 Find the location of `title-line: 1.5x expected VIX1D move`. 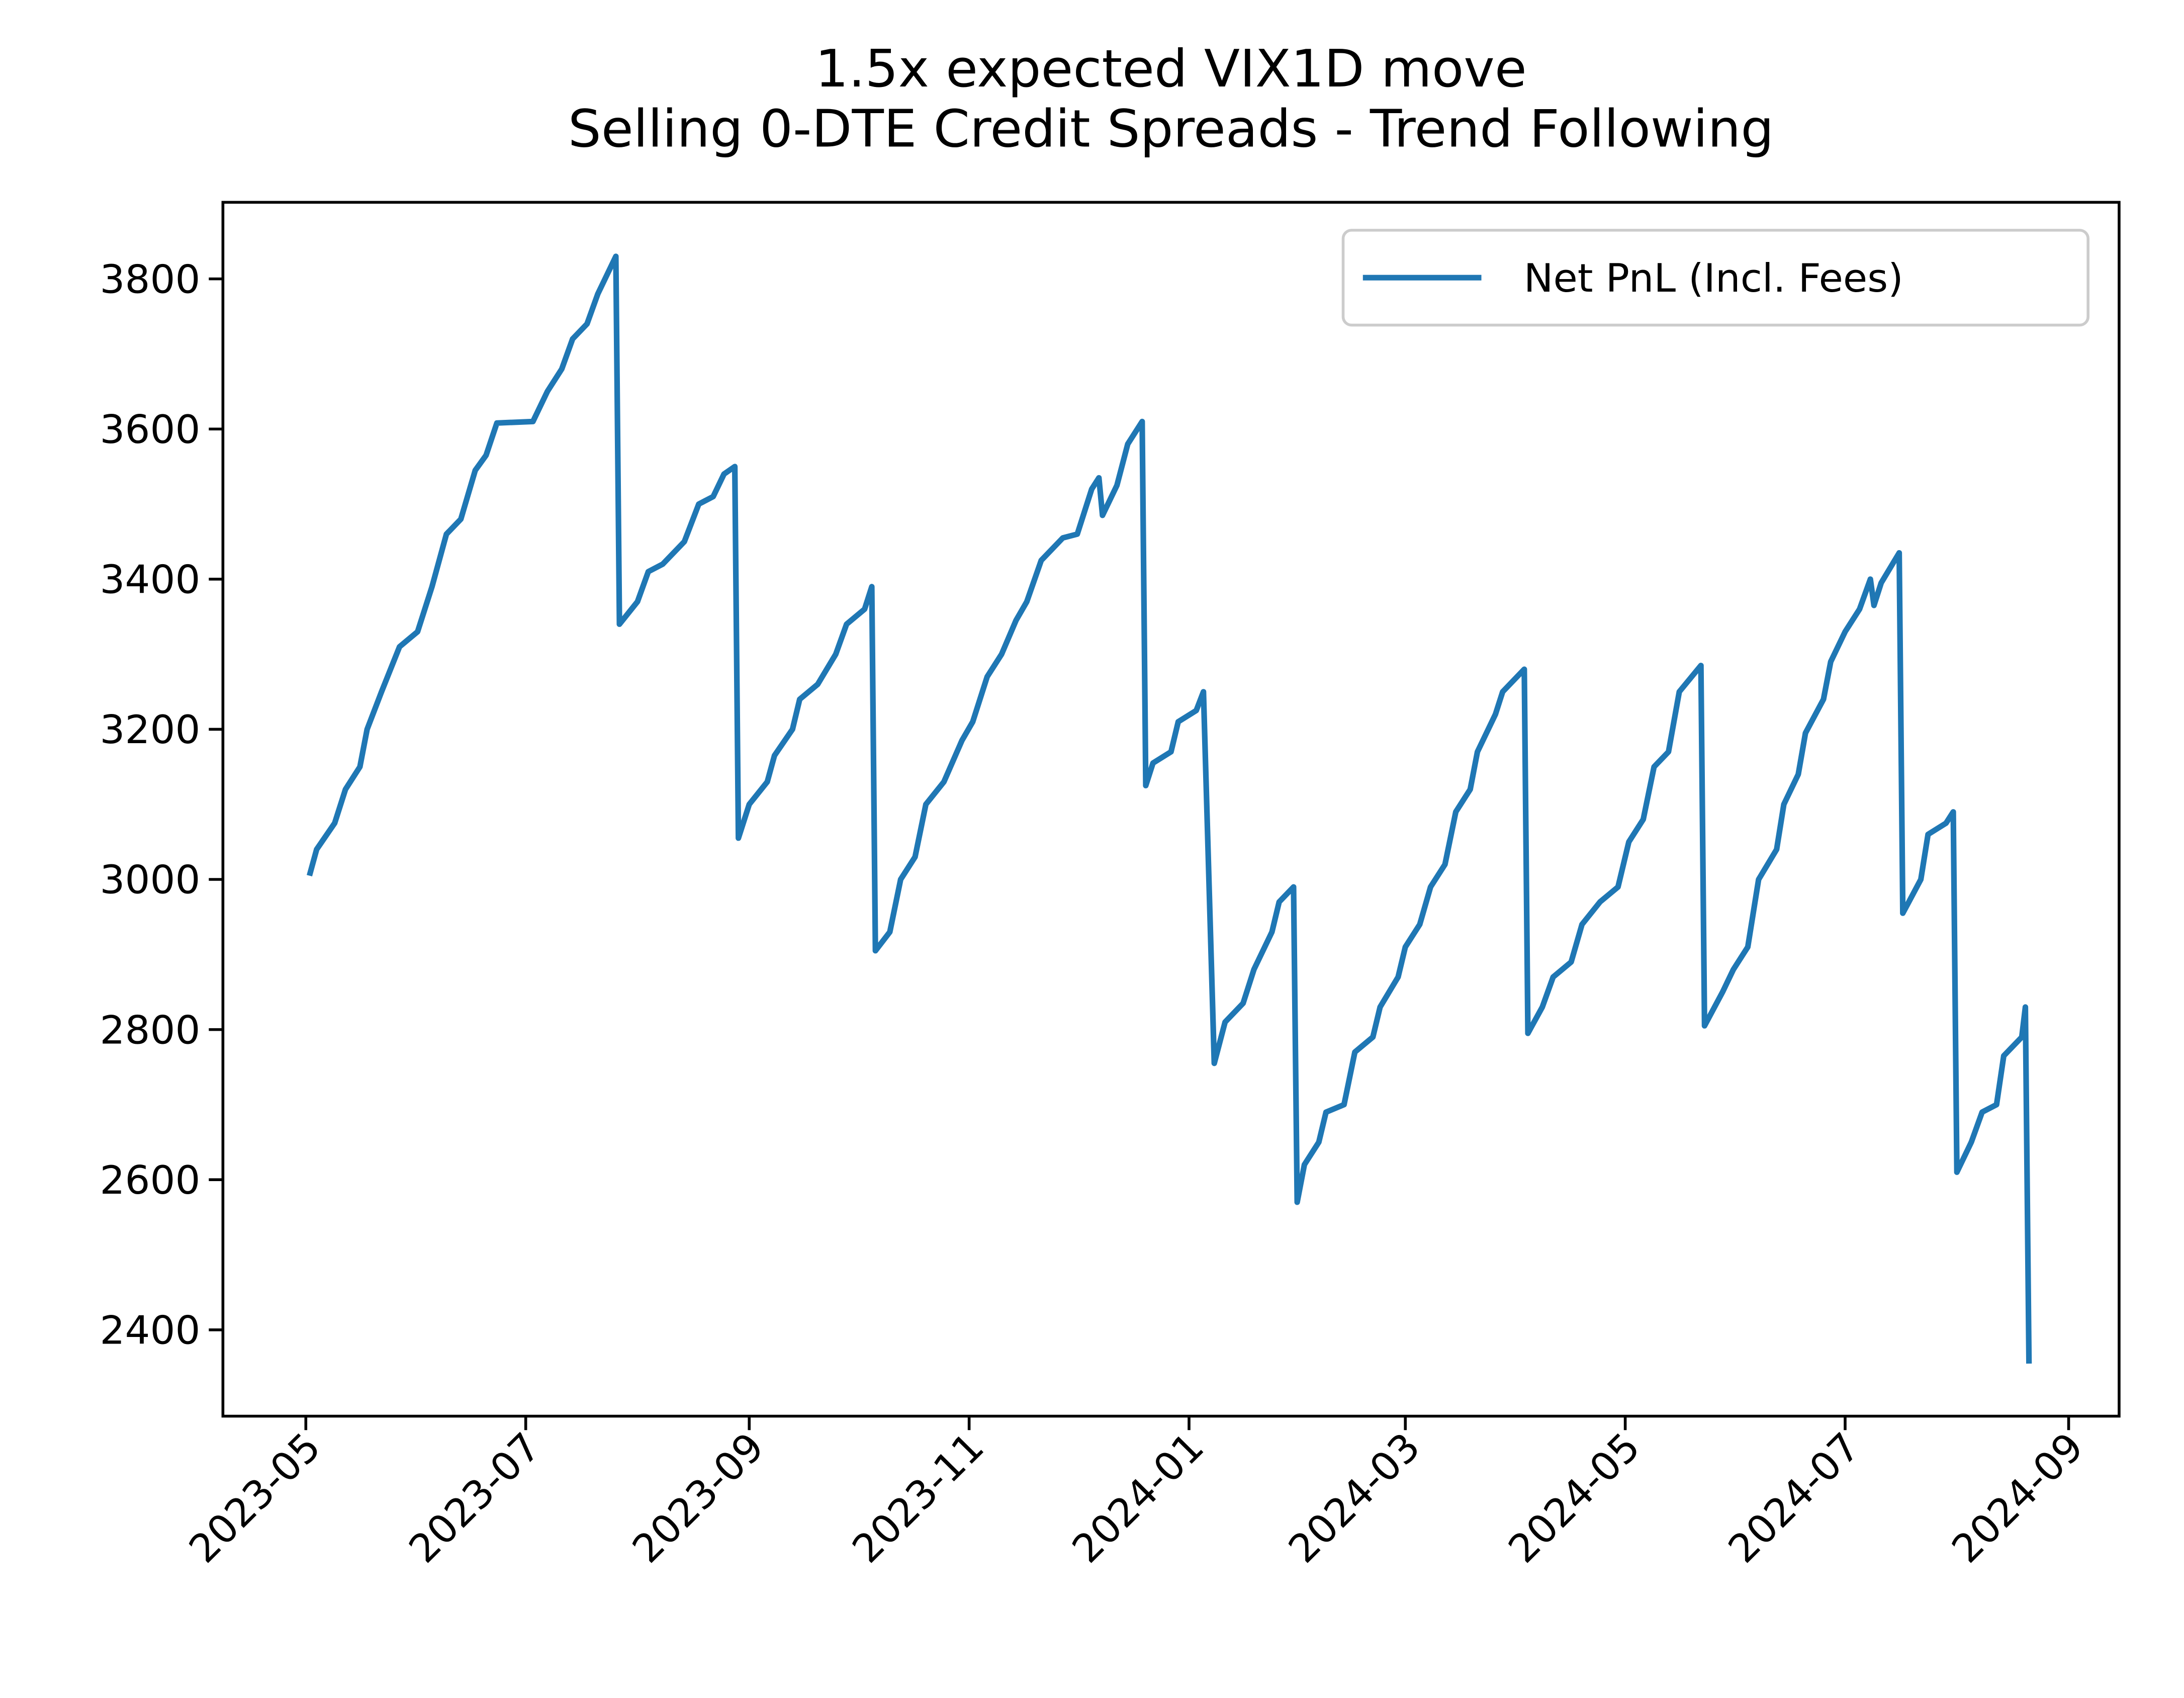

title-line: 1.5x expected VIX1D move is located at coordinates (1171, 69).